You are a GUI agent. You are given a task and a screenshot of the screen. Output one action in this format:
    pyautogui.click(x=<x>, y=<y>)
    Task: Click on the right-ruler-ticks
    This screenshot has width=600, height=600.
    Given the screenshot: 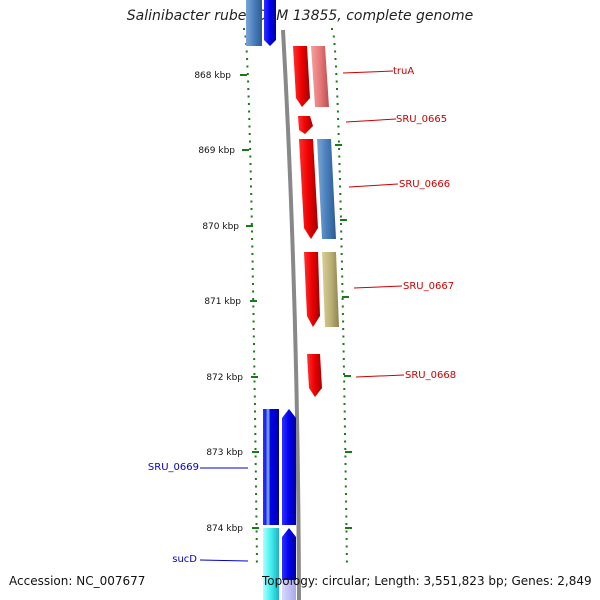 What is the action you would take?
    pyautogui.click(x=343, y=336)
    